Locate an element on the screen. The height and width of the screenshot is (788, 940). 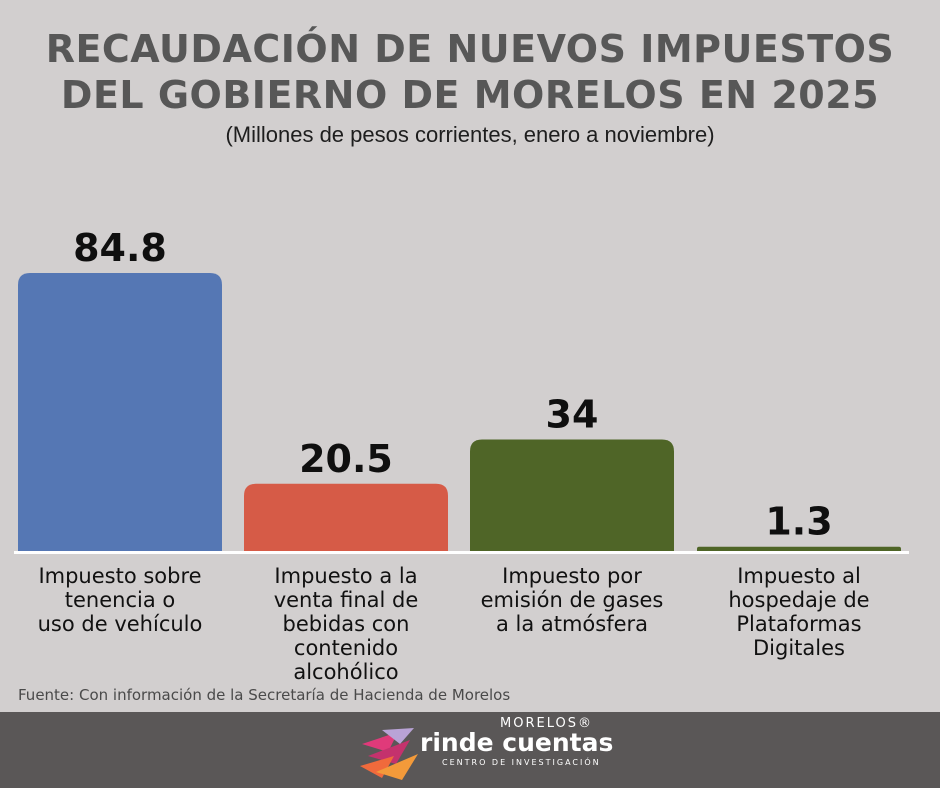
category-label-2-line-2: venta final de is located at coordinates (346, 600).